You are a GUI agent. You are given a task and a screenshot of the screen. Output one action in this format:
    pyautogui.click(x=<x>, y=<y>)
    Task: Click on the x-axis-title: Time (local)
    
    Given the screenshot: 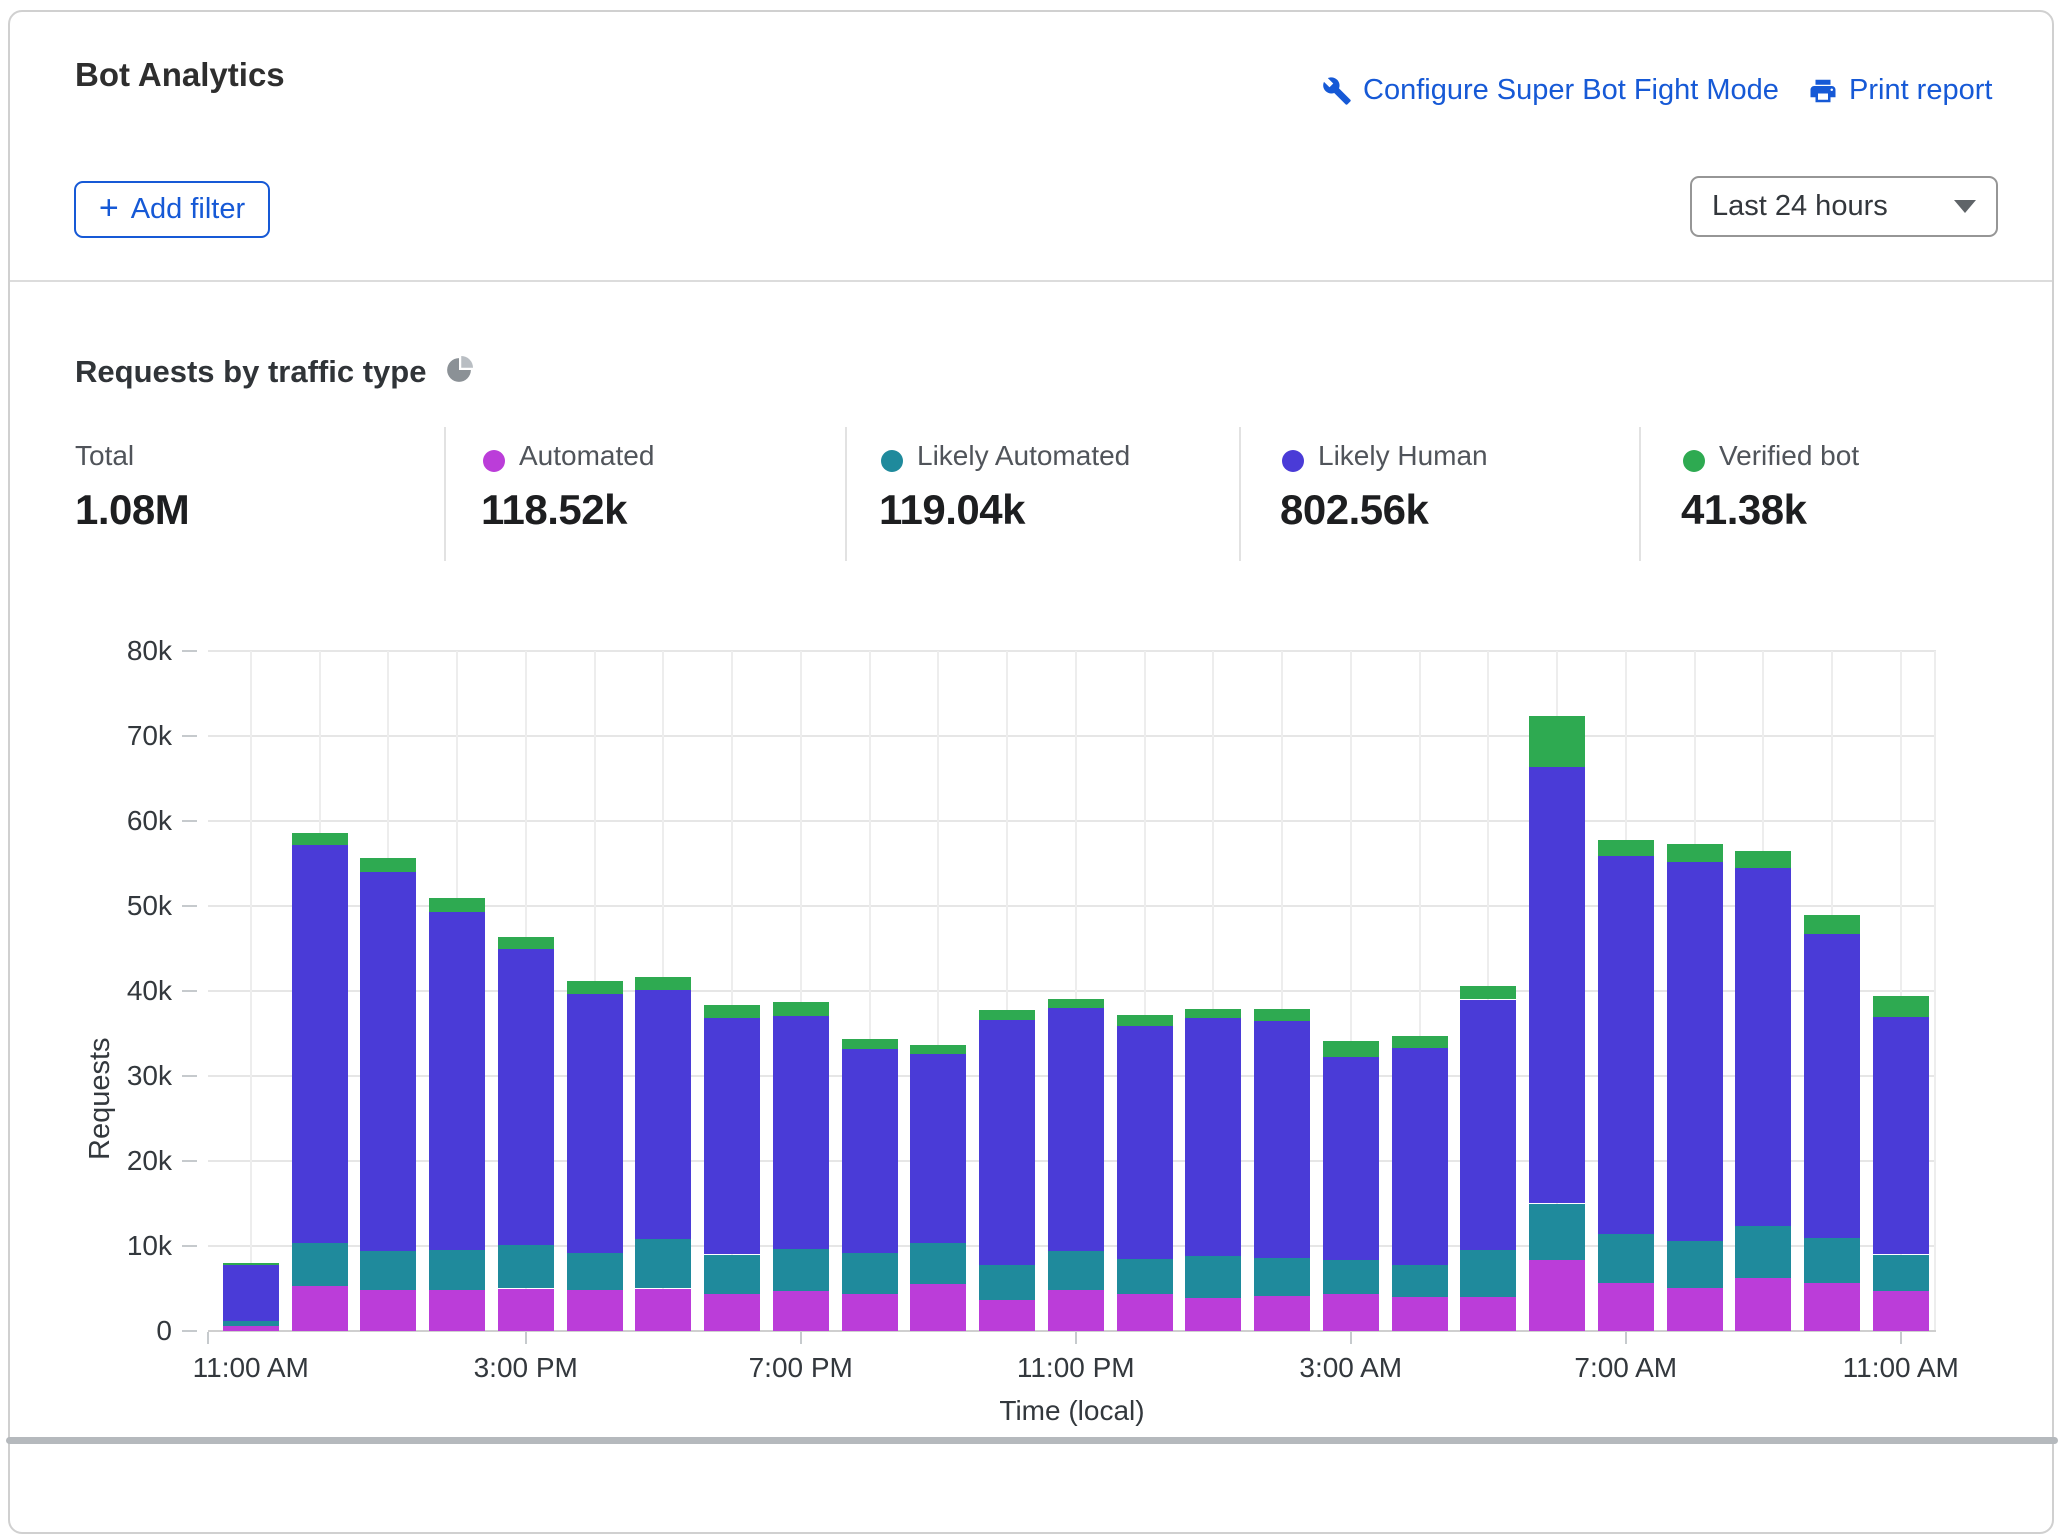 What is the action you would take?
    pyautogui.click(x=1072, y=1410)
    